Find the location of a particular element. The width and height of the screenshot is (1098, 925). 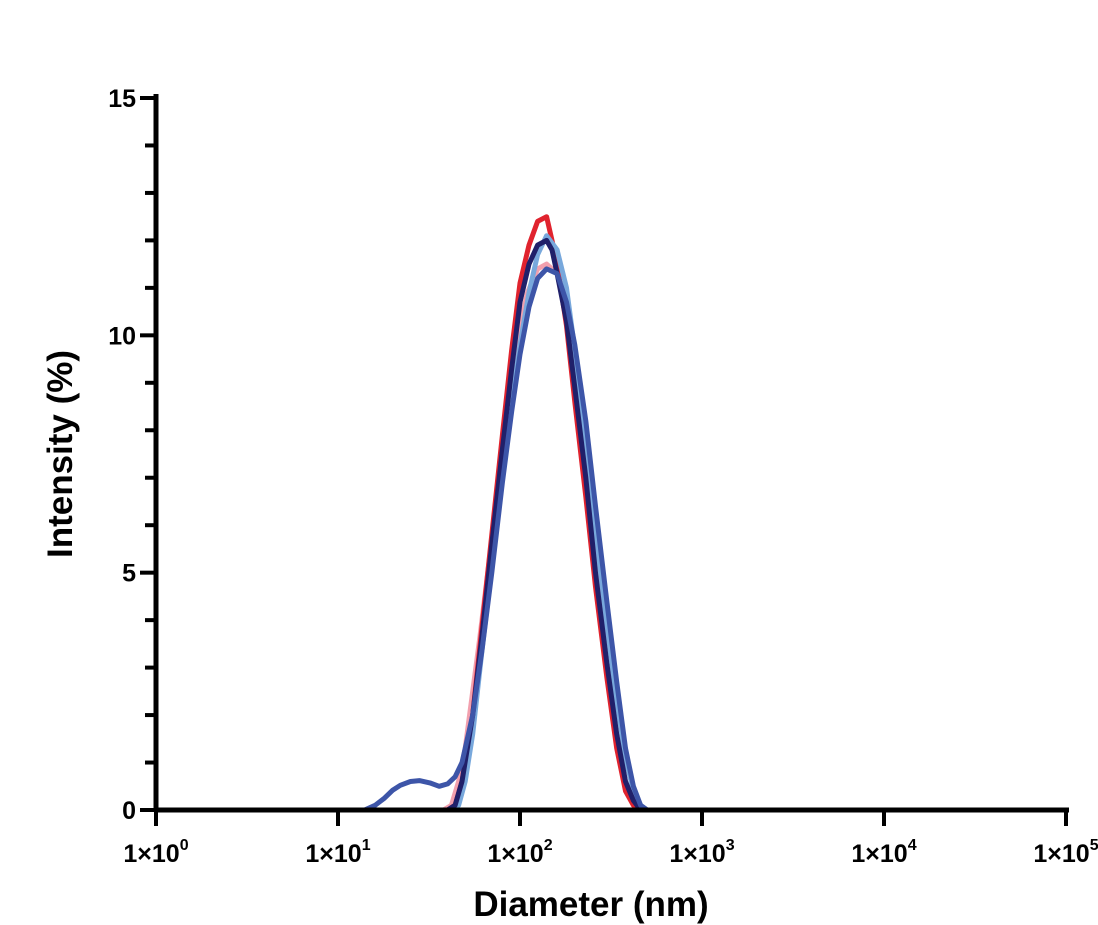

x-tick-label: 1×100 is located at coordinates (155, 852).